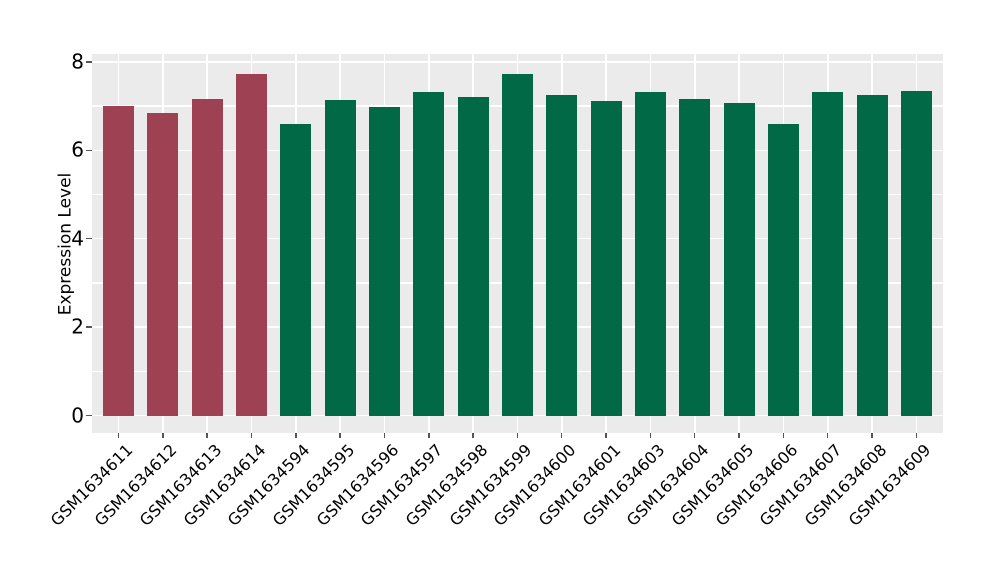  Describe the element at coordinates (872, 255) in the screenshot. I see `bar-GSM1634608` at that location.